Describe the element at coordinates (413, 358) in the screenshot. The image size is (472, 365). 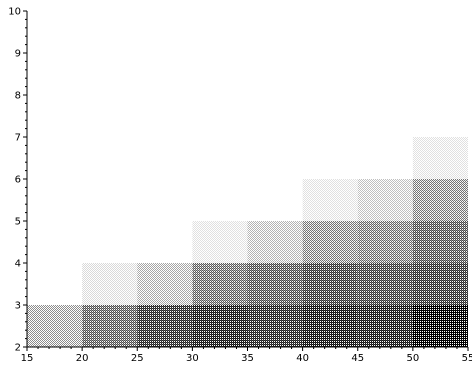
I see `x-tick-label: 50` at that location.